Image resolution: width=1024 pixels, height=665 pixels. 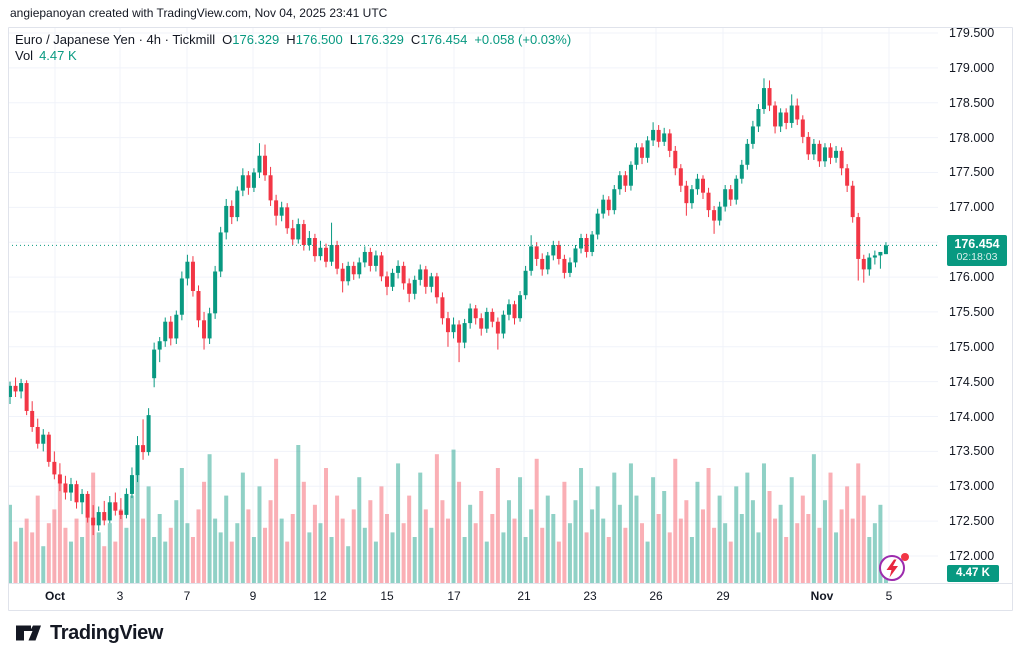 I want to click on low-value: 176.329, so click(x=380, y=39).